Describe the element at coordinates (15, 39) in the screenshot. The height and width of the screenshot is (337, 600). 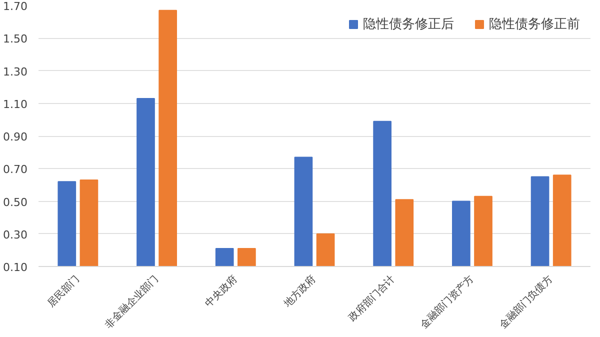
I see `y-tick-label: 1.50` at that location.